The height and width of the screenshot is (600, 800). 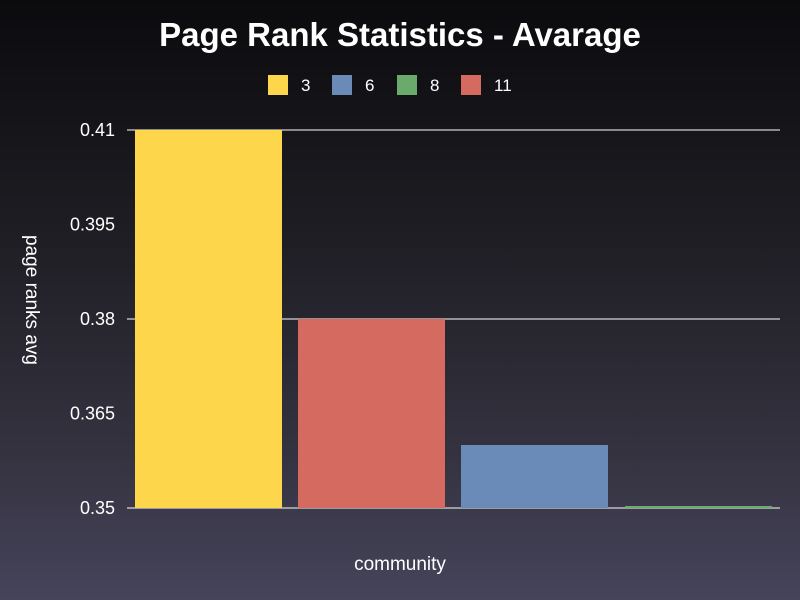 What do you see at coordinates (400, 34) in the screenshot?
I see `chart-title: Page Rank Statistics - Avarage` at bounding box center [400, 34].